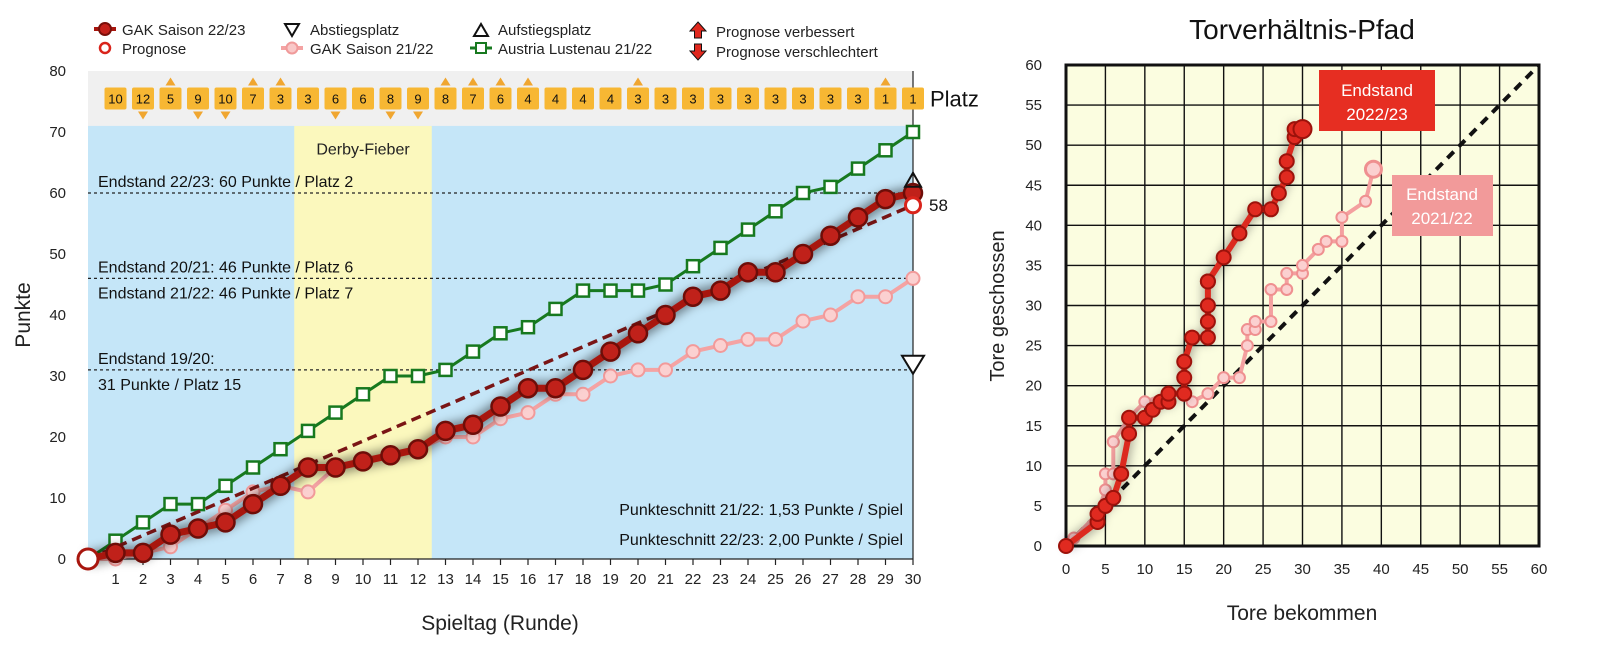 This screenshot has height=667, width=1600. Describe the element at coordinates (1033, 185) in the screenshot. I see `y-tick-label: 45` at that location.